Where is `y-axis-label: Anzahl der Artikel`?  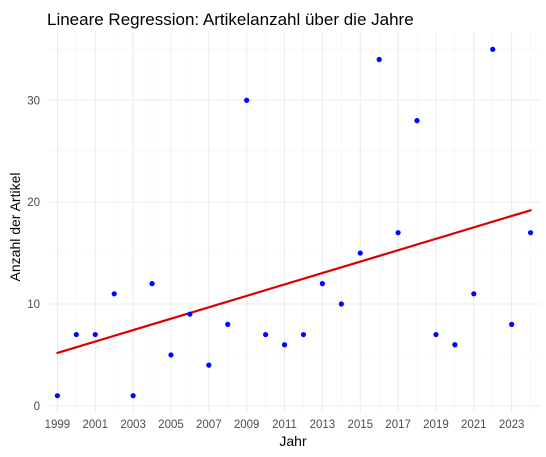 y-axis-label: Anzahl der Artikel is located at coordinates (15, 227).